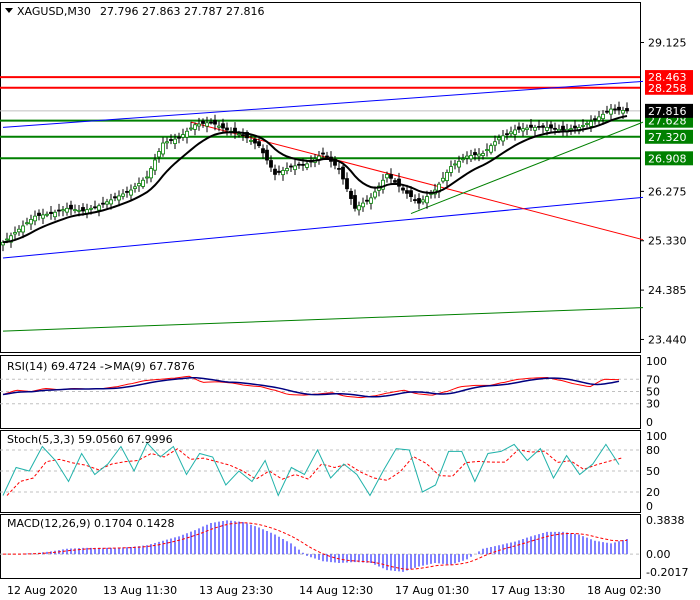 The height and width of the screenshot is (600, 700). I want to click on macd-tick-label: -0.2017, so click(667, 572).